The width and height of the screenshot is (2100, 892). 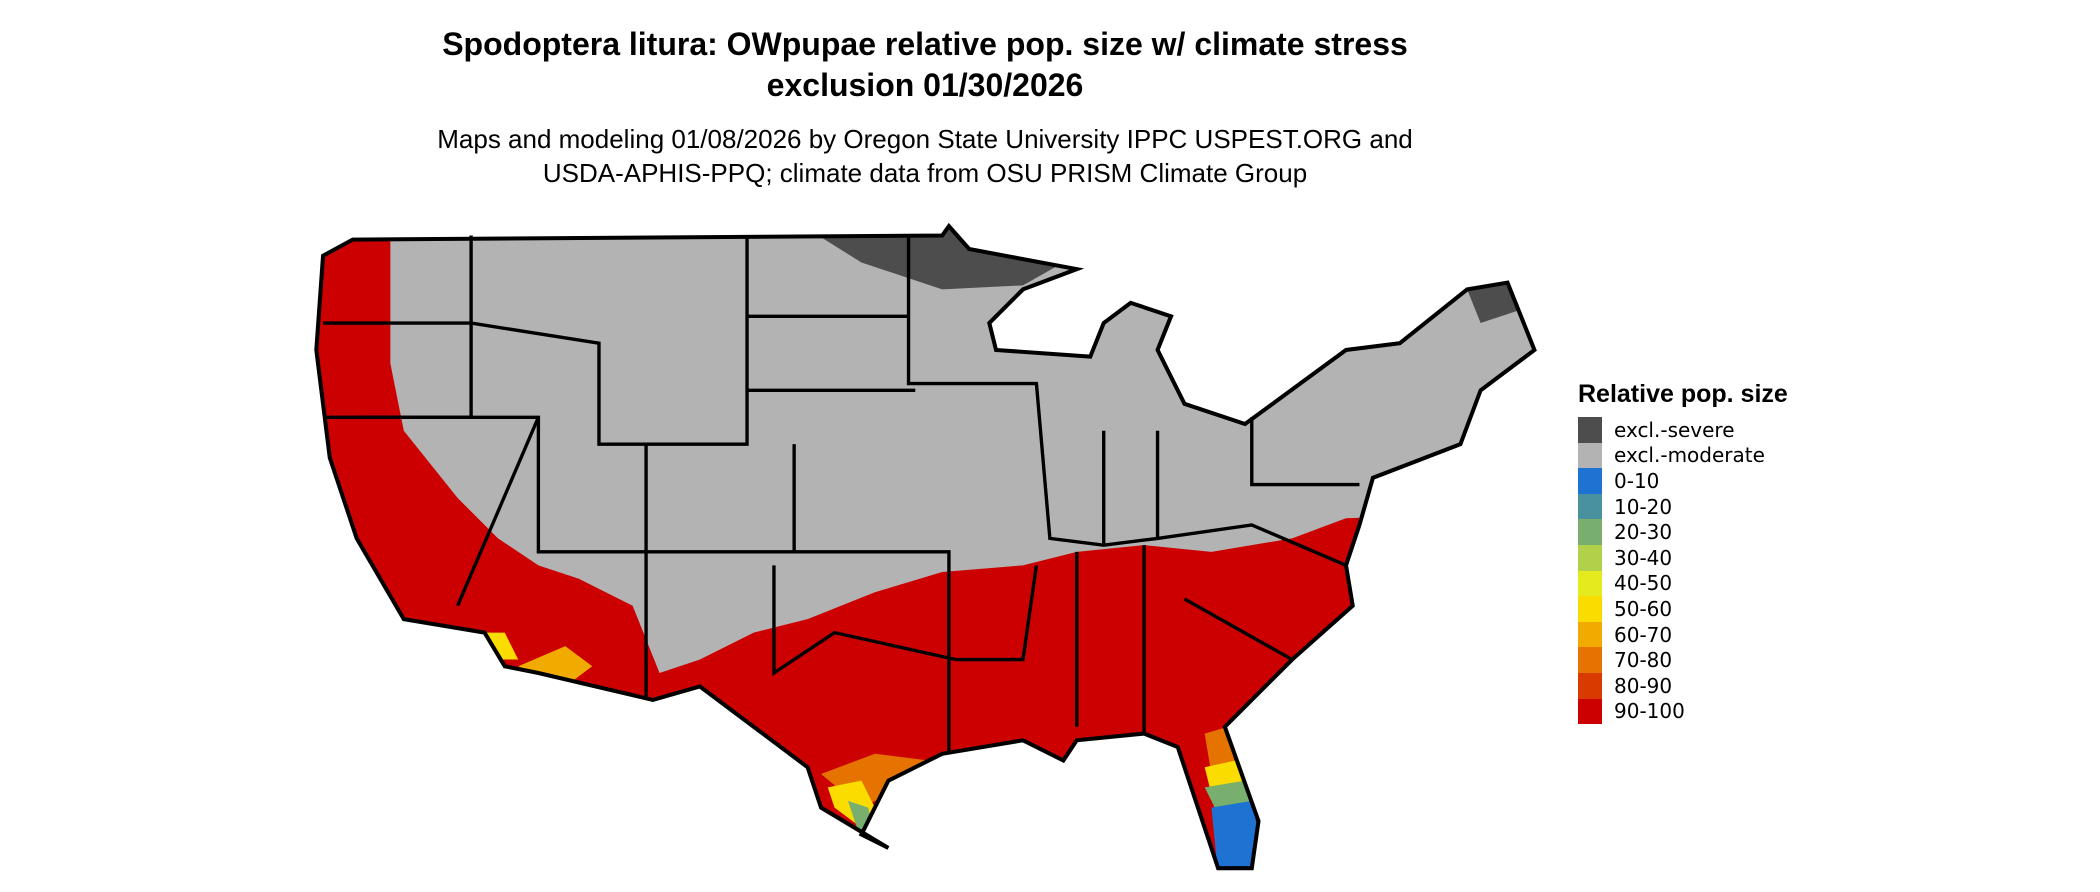 What do you see at coordinates (1683, 660) in the screenshot?
I see `legend-entry: 70-80` at bounding box center [1683, 660].